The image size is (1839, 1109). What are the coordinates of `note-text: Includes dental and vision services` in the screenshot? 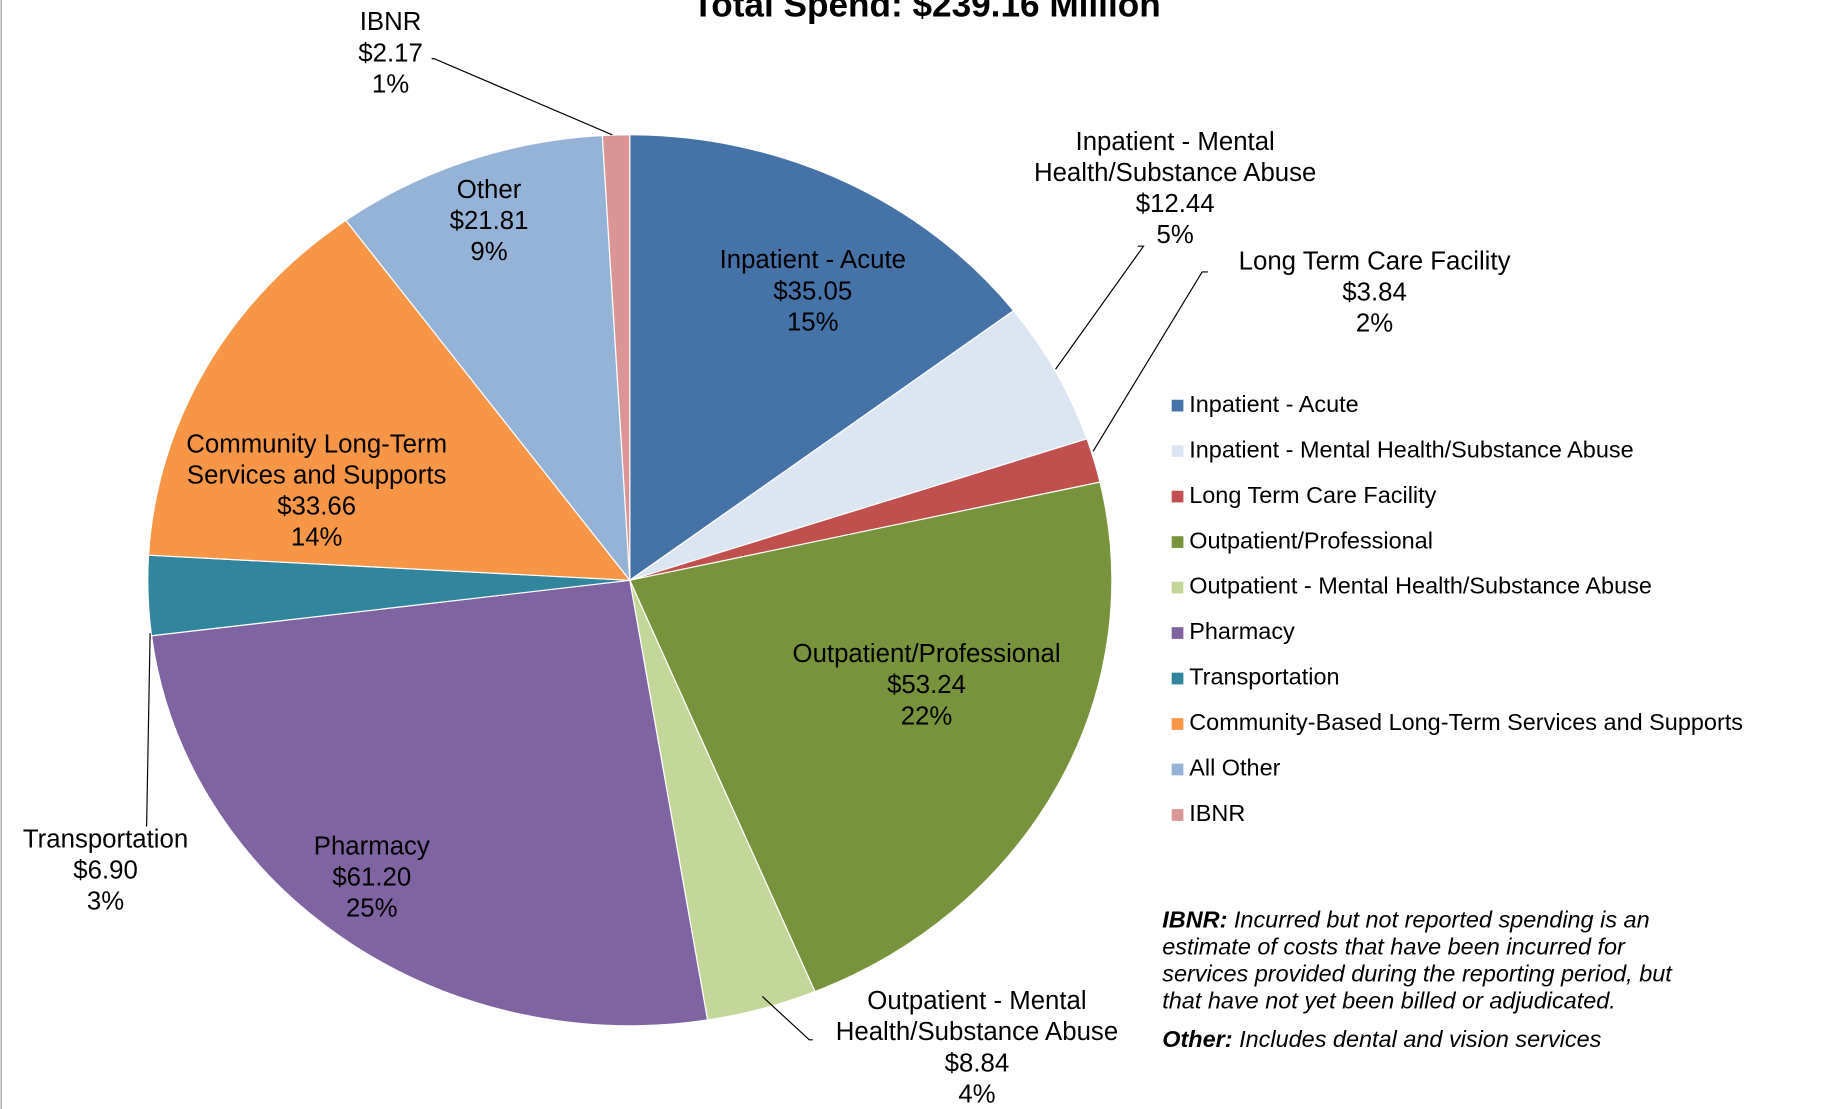 It's located at (1417, 1039).